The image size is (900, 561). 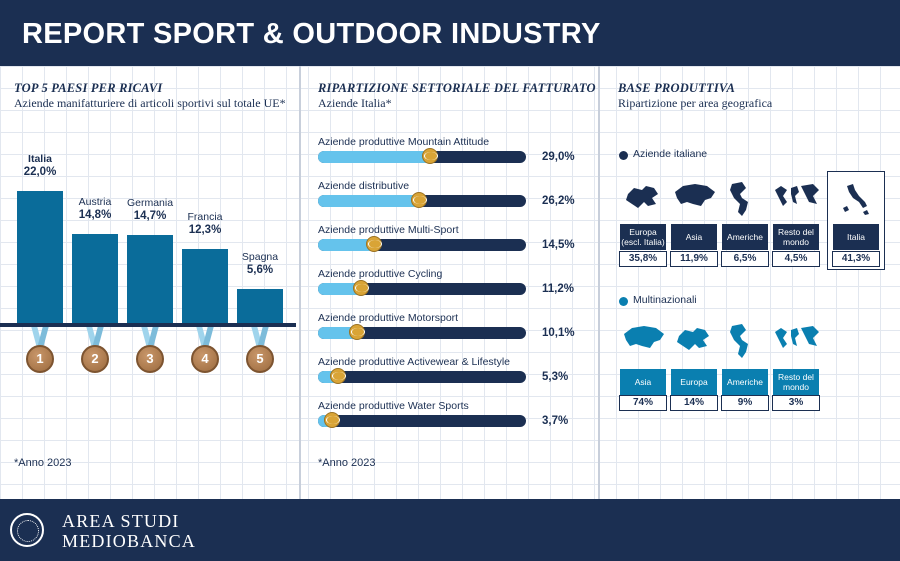 What do you see at coordinates (558, 289) in the screenshot?
I see `sector-value: 11,2%` at bounding box center [558, 289].